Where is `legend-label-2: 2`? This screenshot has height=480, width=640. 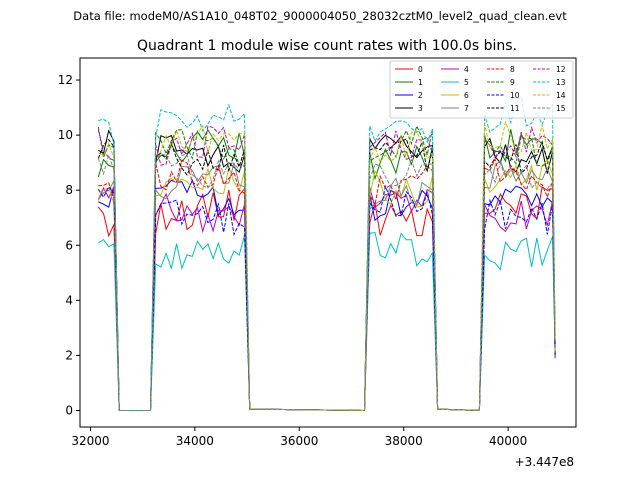
legend-label-2: 2 is located at coordinates (420, 95).